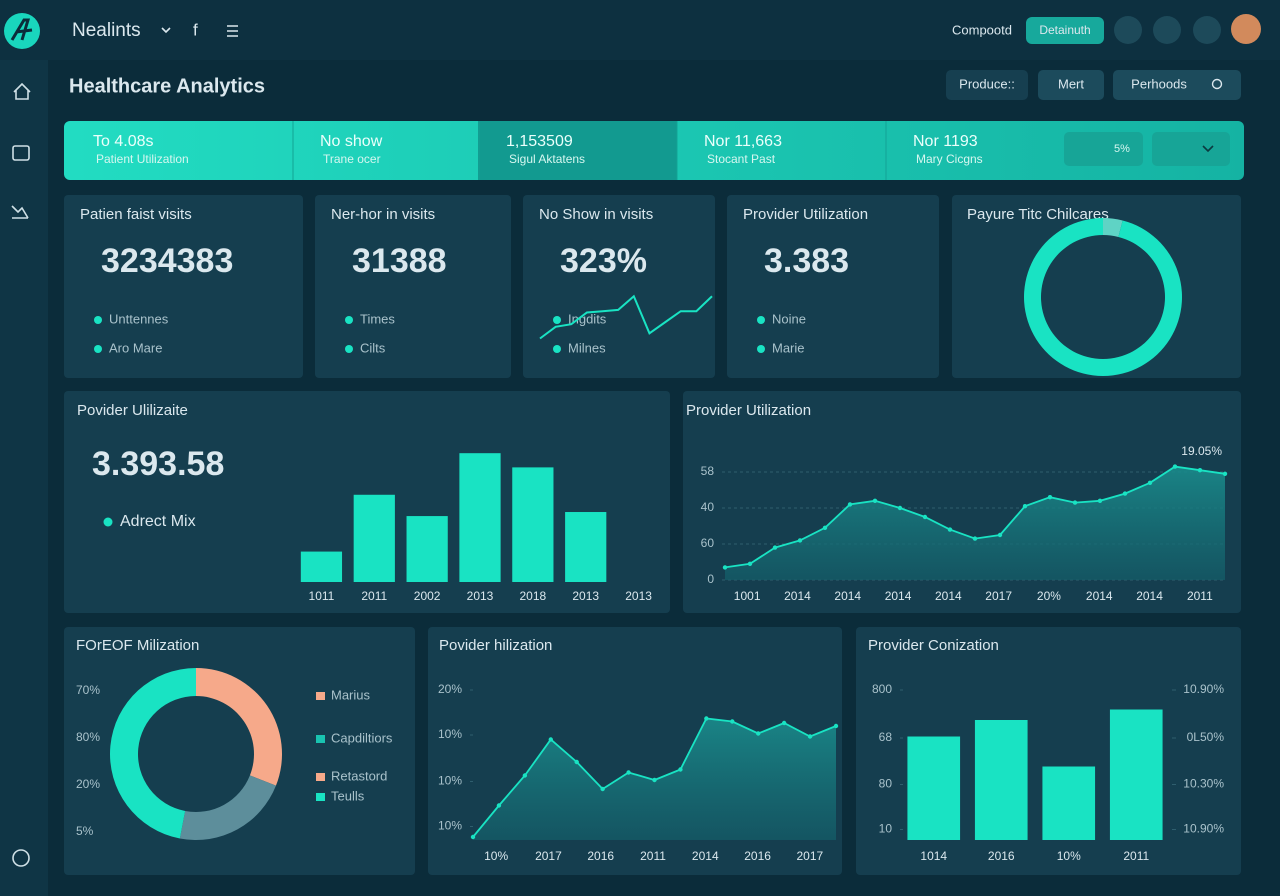 The width and height of the screenshot is (1280, 896). What do you see at coordinates (743, 141) in the screenshot?
I see `banner-value: Nor 11,663` at bounding box center [743, 141].